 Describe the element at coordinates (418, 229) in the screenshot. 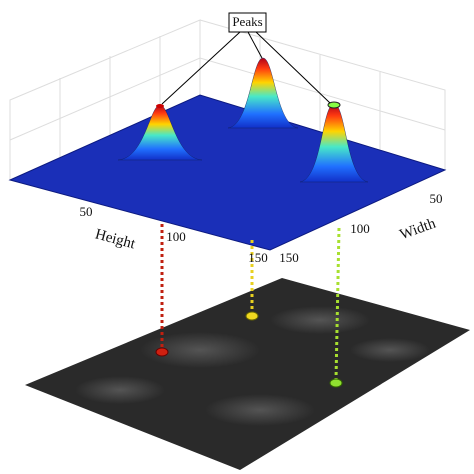

I see `axis-label: Width` at that location.